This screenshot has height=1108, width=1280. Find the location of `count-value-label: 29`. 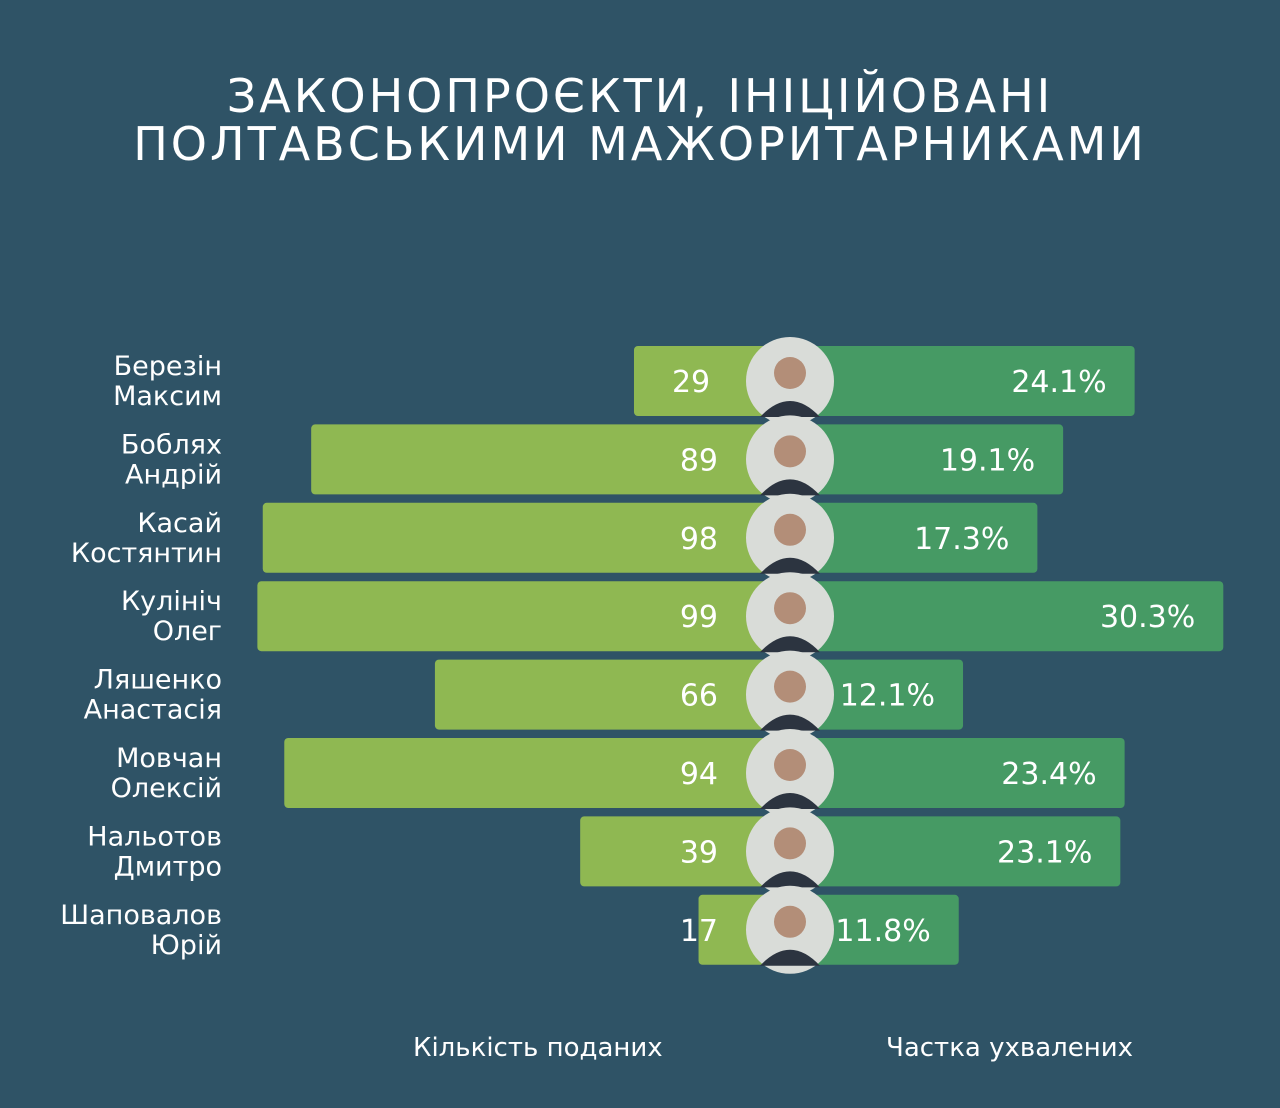

count-value-label: 29 is located at coordinates (691, 382).